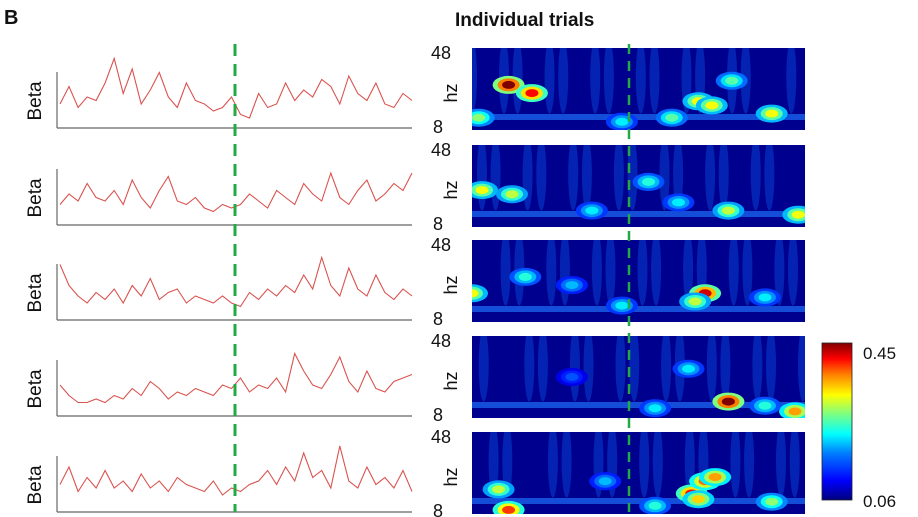 The height and width of the screenshot is (517, 918). I want to click on figure-title: Individual trials, so click(524, 20).